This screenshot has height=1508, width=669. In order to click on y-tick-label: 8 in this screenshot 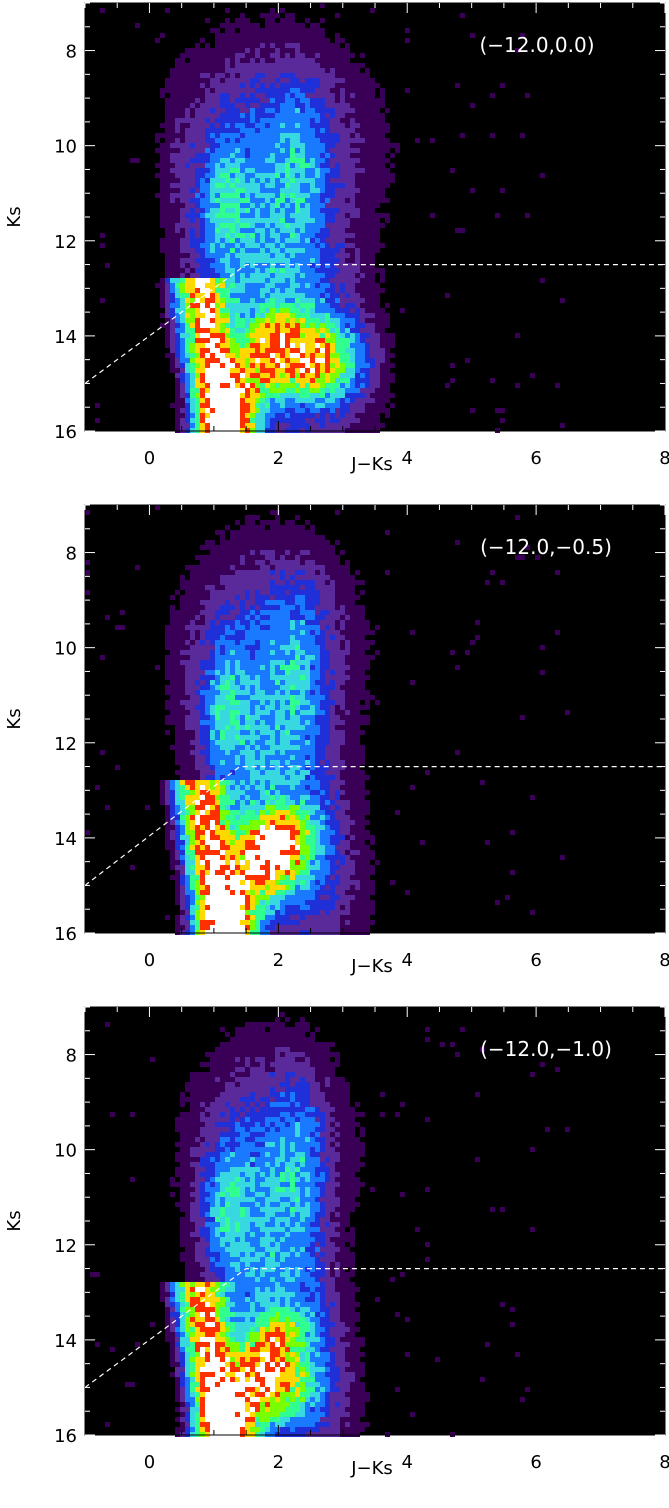, I will do `click(71, 52)`.